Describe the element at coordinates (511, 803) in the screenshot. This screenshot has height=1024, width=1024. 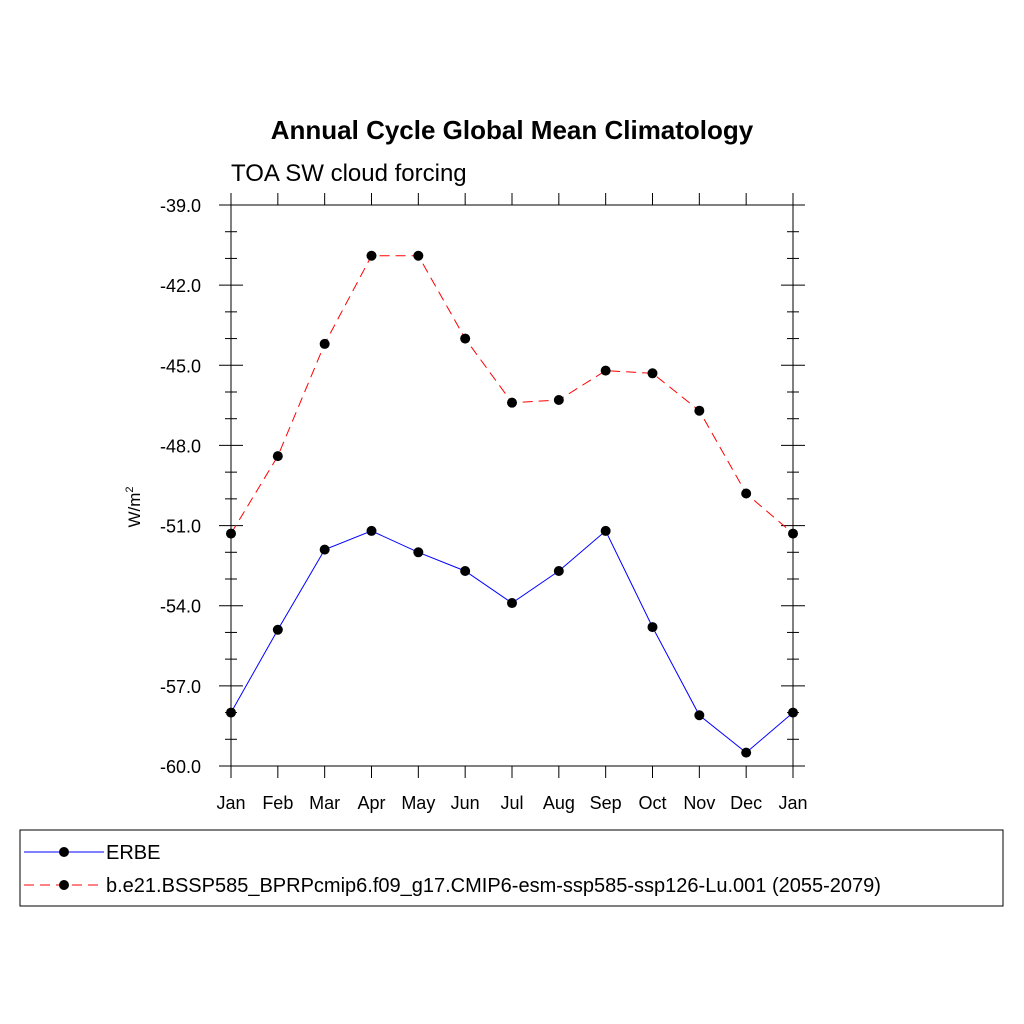
I see `x-tick-label: Jul` at that location.